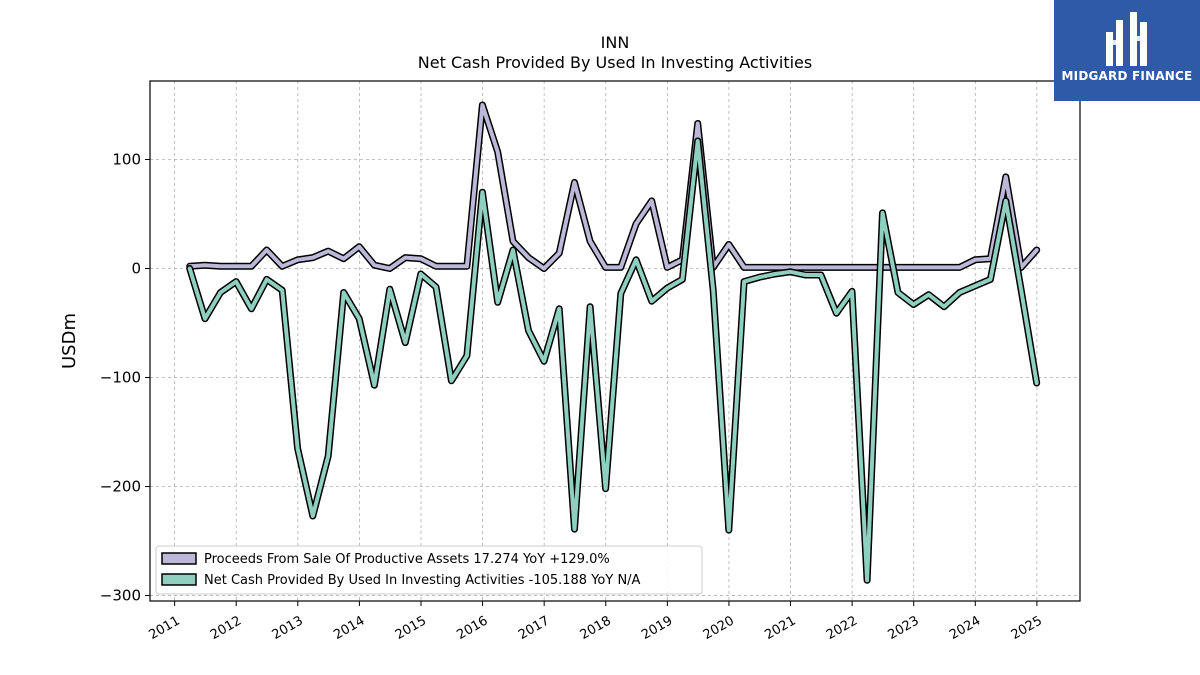 Image resolution: width=1200 pixels, height=675 pixels. Describe the element at coordinates (904, 628) in the screenshot. I see `x-tick-label: 2023` at that location.